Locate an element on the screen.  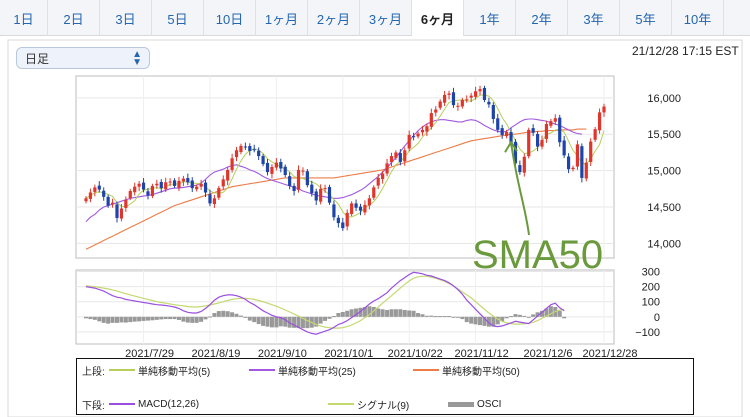
tab-2: 3日 is located at coordinates (126, 18).